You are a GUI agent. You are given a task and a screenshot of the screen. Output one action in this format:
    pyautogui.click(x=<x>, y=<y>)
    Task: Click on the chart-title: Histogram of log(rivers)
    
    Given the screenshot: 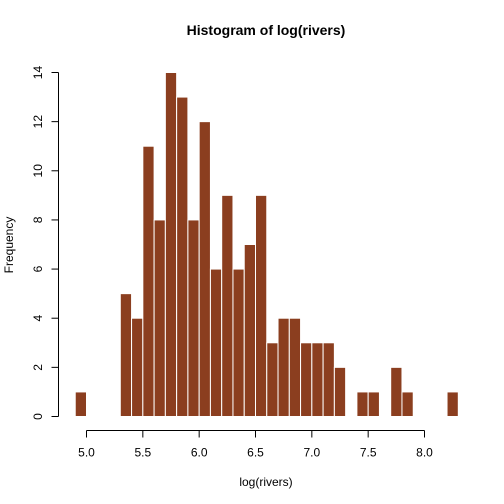 What is the action you would take?
    pyautogui.click(x=266, y=30)
    